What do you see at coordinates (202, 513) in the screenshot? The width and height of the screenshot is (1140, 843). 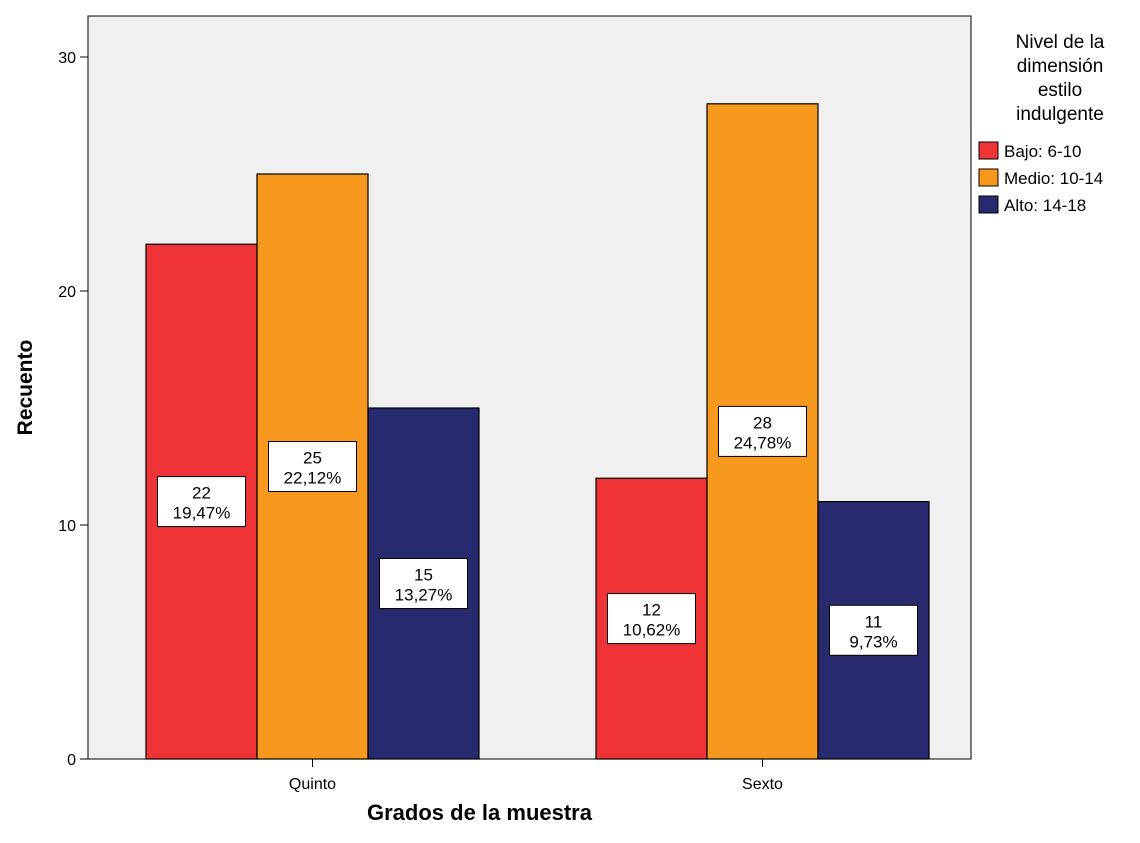 I see `data-label-percent: 19,47%` at bounding box center [202, 513].